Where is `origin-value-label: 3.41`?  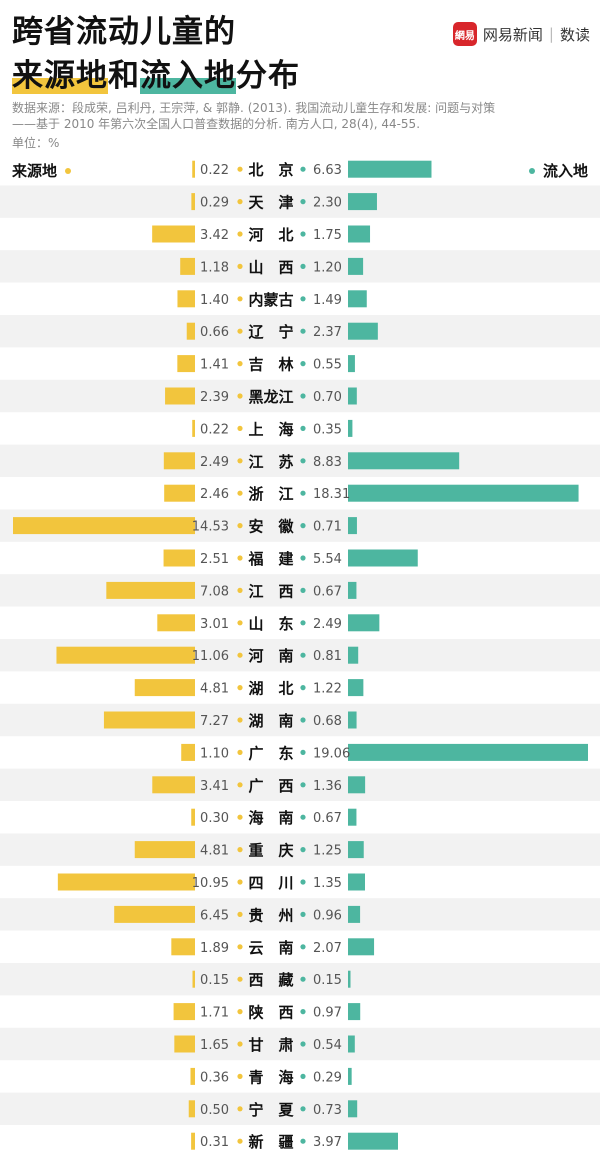 origin-value-label: 3.41 is located at coordinates (214, 786).